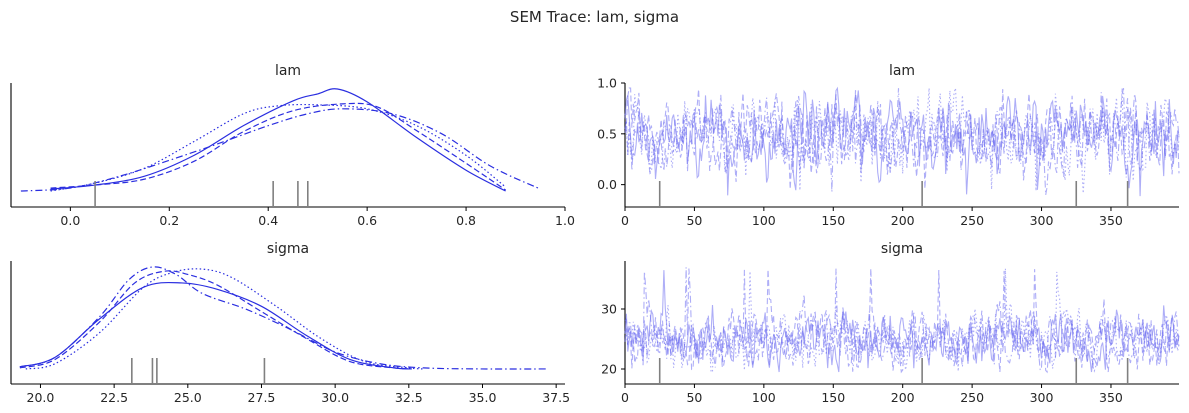 The image size is (1189, 413). I want to click on x-tick-label: 30.0, so click(335, 397).